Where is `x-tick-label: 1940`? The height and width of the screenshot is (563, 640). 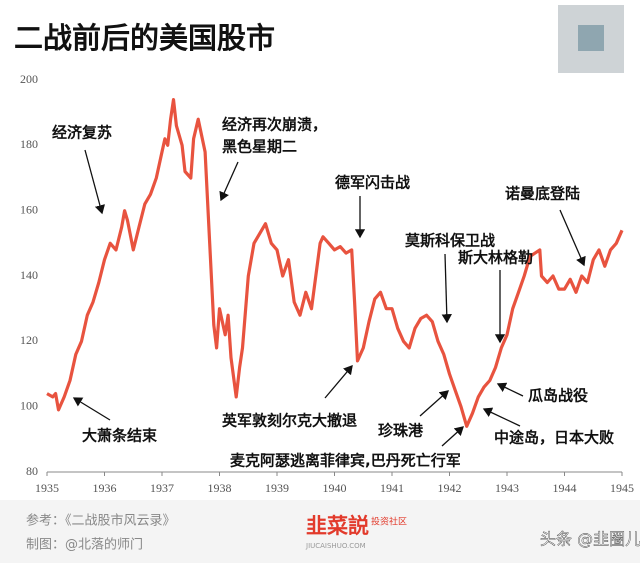 x-tick-label: 1940 is located at coordinates (335, 488).